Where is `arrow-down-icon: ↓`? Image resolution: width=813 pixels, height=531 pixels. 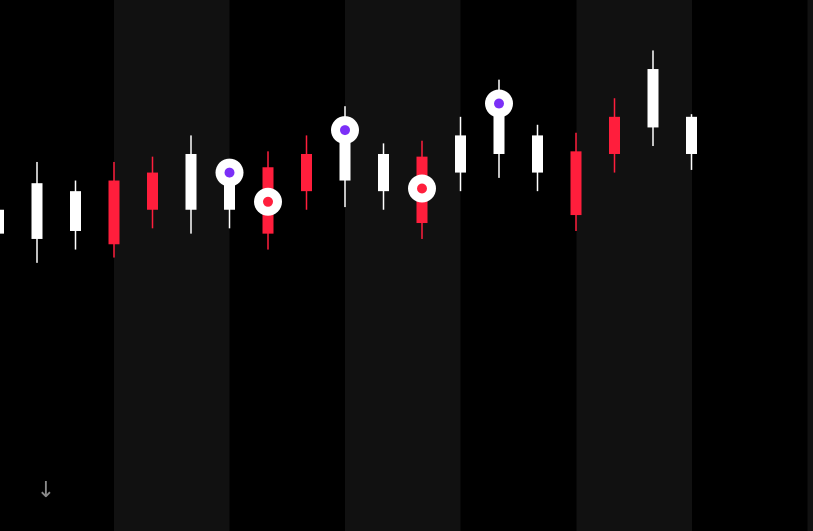 arrow-down-icon: ↓ is located at coordinates (46, 490).